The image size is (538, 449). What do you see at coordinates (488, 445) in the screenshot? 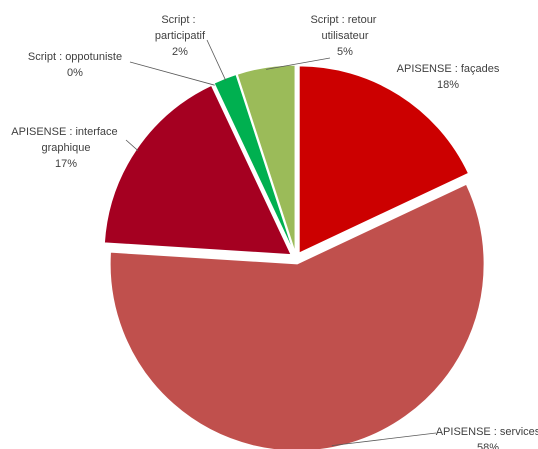
I see `value-label: 58%` at bounding box center [488, 445].